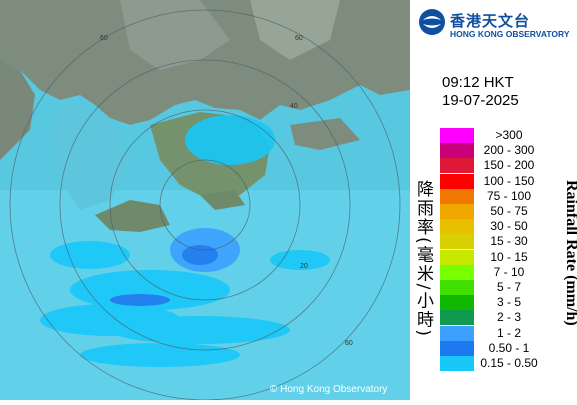 This screenshot has height=405, width=577. I want to click on legend-label: 30 - 50, so click(509, 226).